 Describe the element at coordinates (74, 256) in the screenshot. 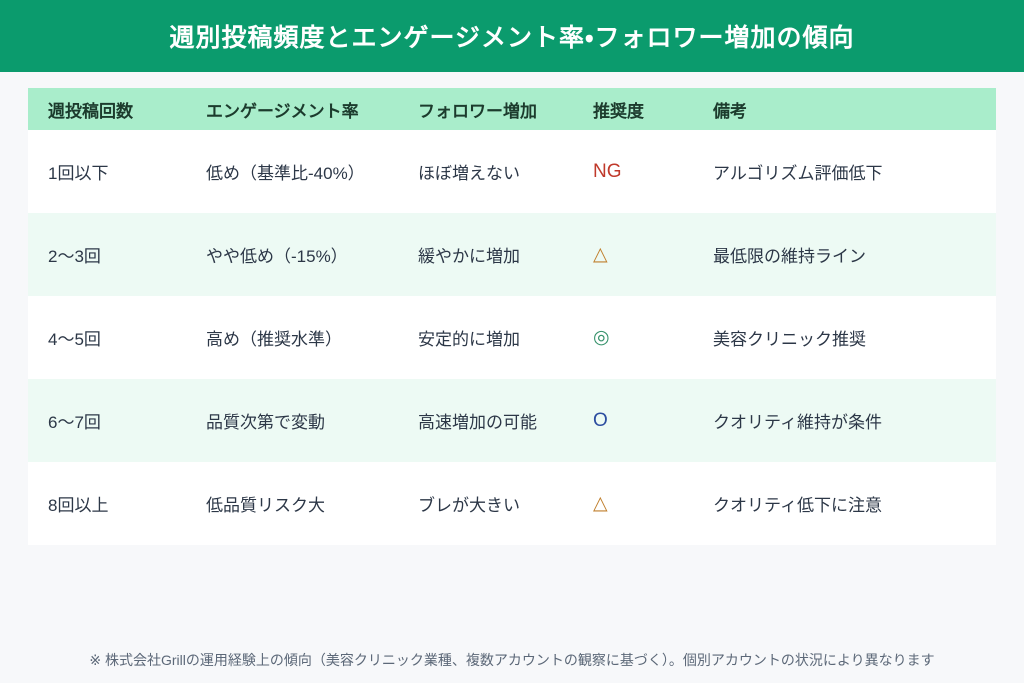

I see `frequency-cell: 2〜3回` at that location.